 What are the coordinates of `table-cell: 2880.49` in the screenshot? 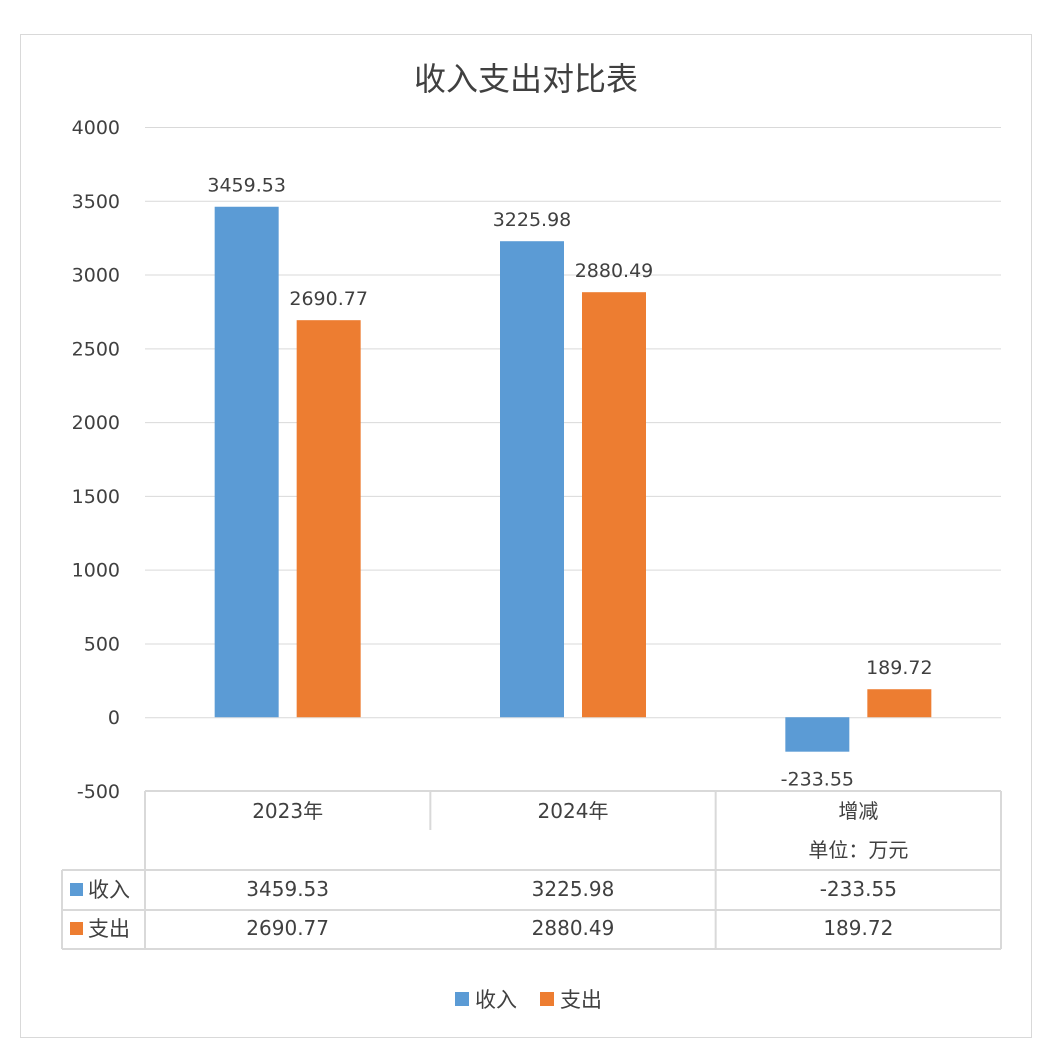 It's located at (573, 928).